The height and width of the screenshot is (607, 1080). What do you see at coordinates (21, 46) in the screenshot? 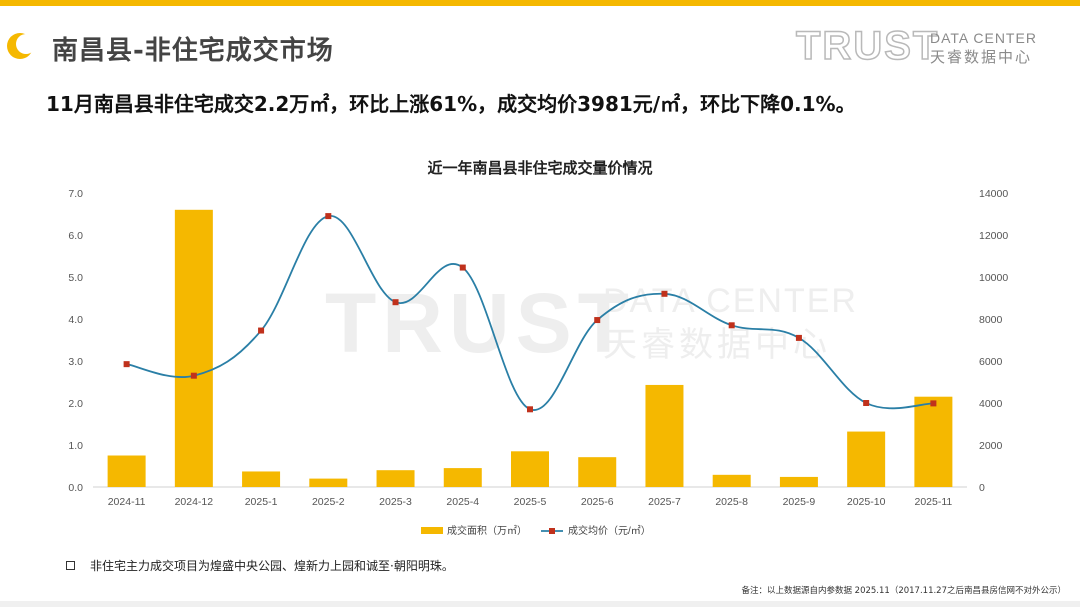
I see `sun-logo-icon` at bounding box center [21, 46].